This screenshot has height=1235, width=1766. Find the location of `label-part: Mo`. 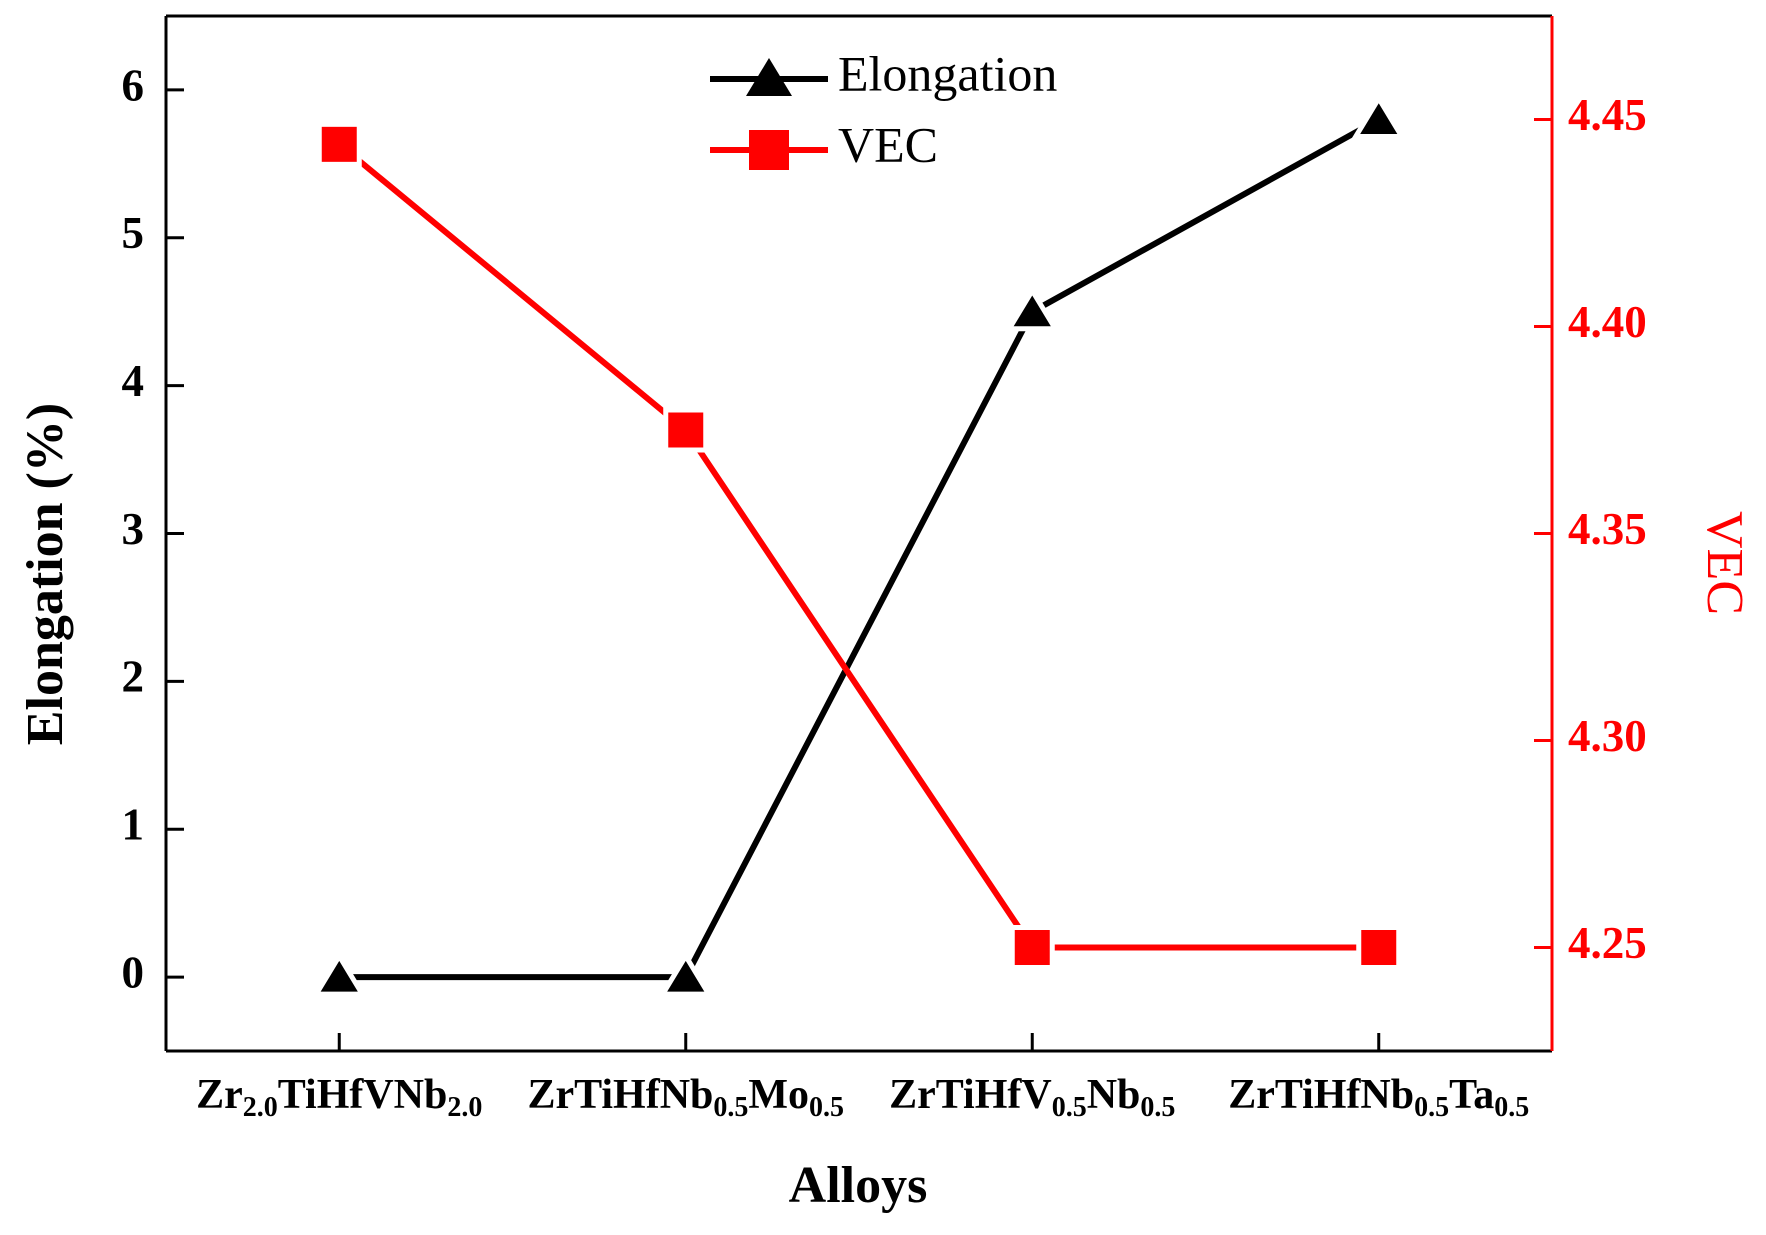

label-part: Mo is located at coordinates (778, 1095).